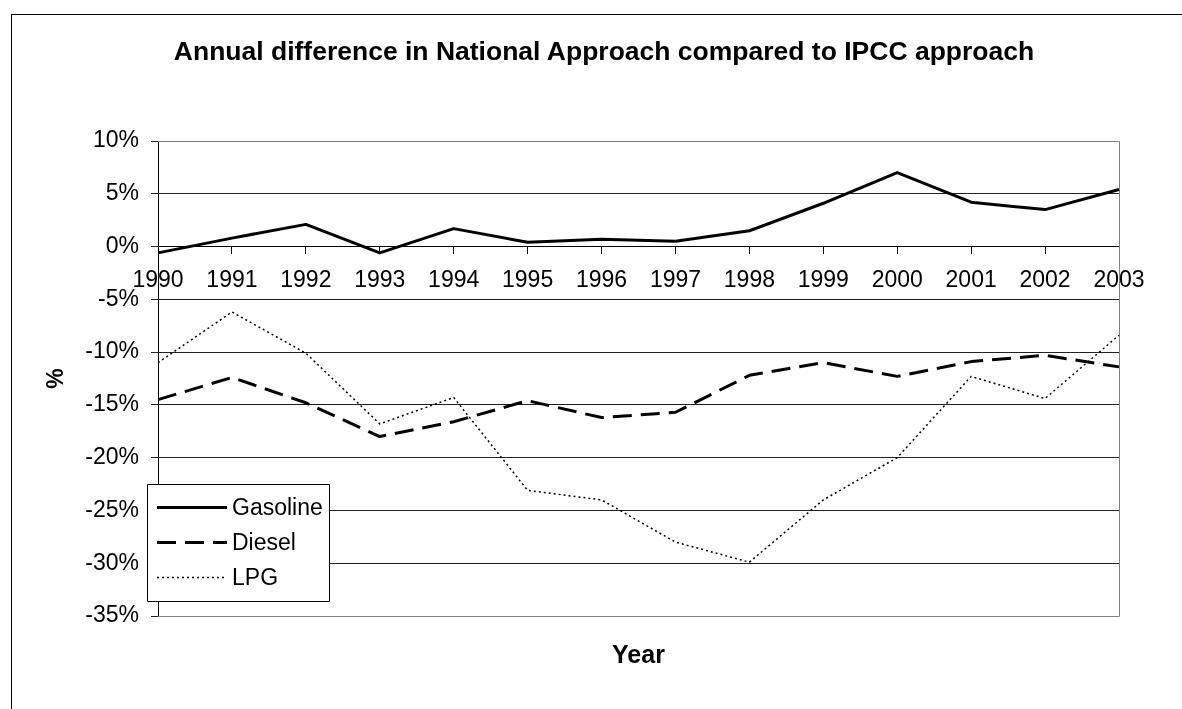  I want to click on y-tick-label: 10%, so click(115, 139).